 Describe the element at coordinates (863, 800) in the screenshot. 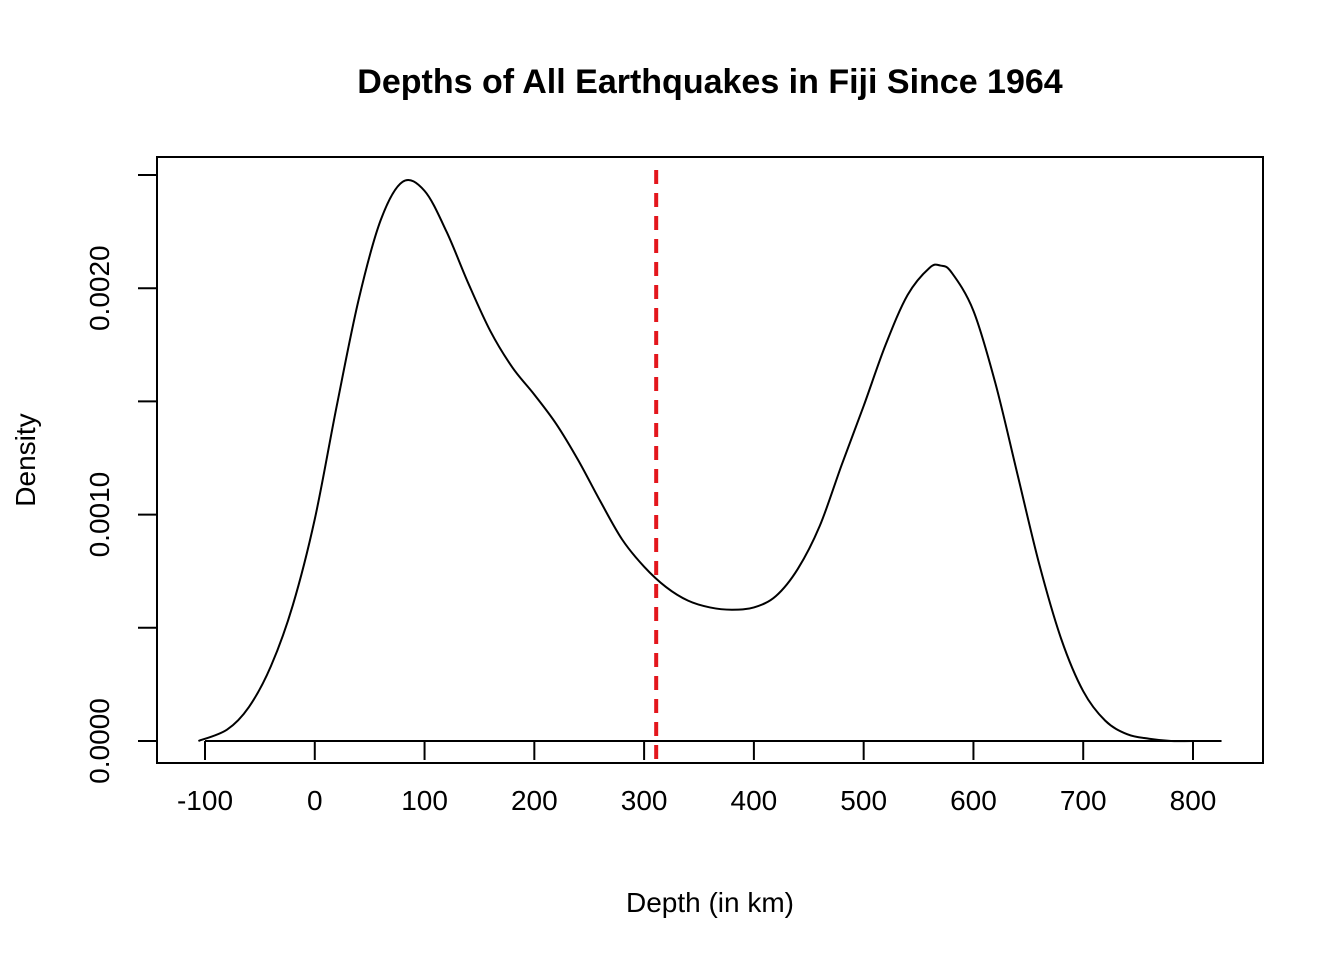

I see `x-tick-label: 500` at that location.